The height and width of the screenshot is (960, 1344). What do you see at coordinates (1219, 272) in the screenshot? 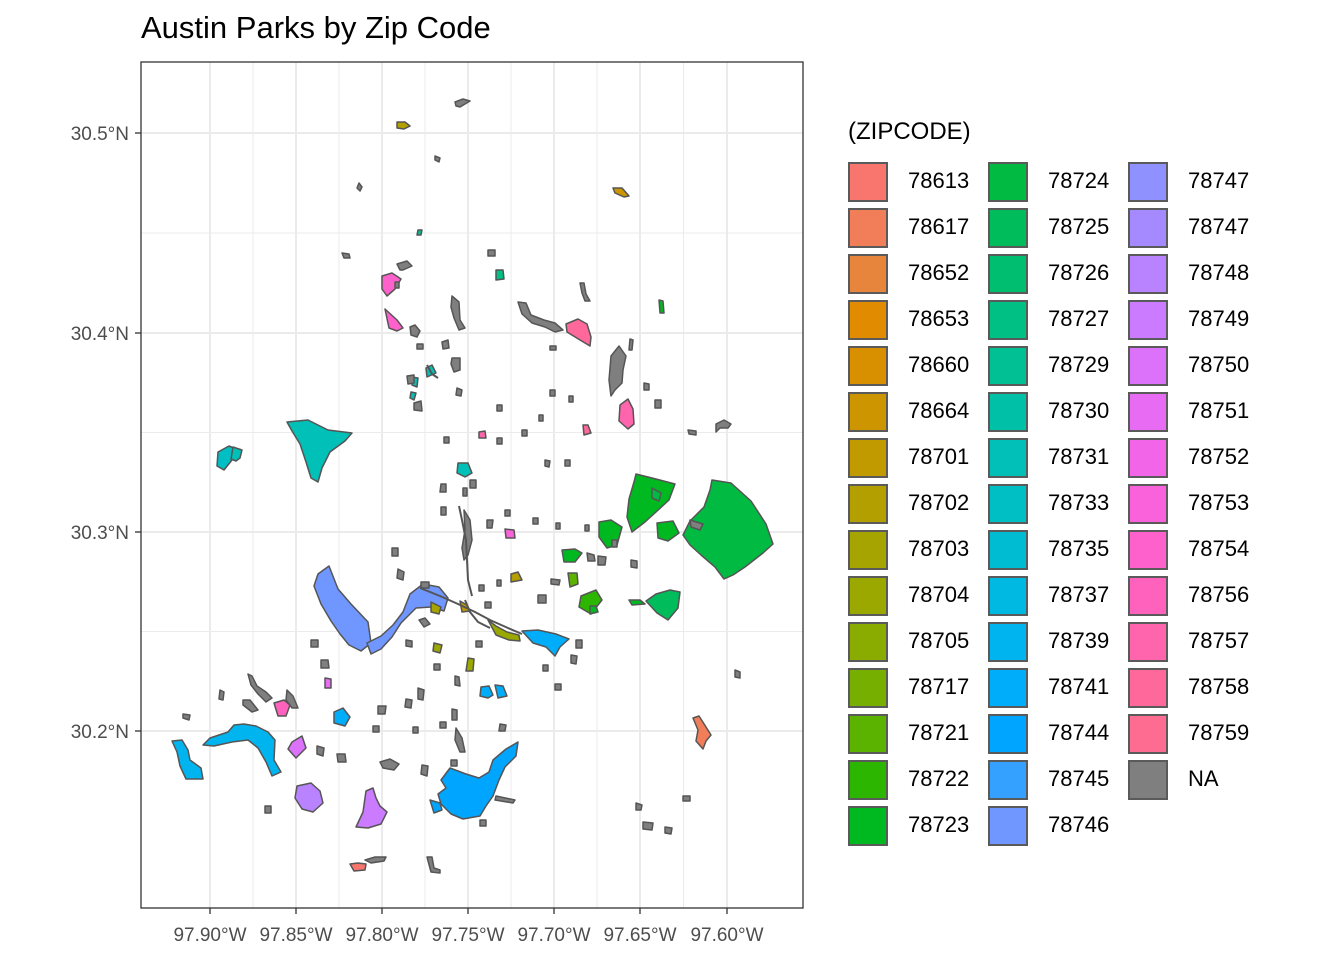
I see `legend-label: 78748` at bounding box center [1219, 272].